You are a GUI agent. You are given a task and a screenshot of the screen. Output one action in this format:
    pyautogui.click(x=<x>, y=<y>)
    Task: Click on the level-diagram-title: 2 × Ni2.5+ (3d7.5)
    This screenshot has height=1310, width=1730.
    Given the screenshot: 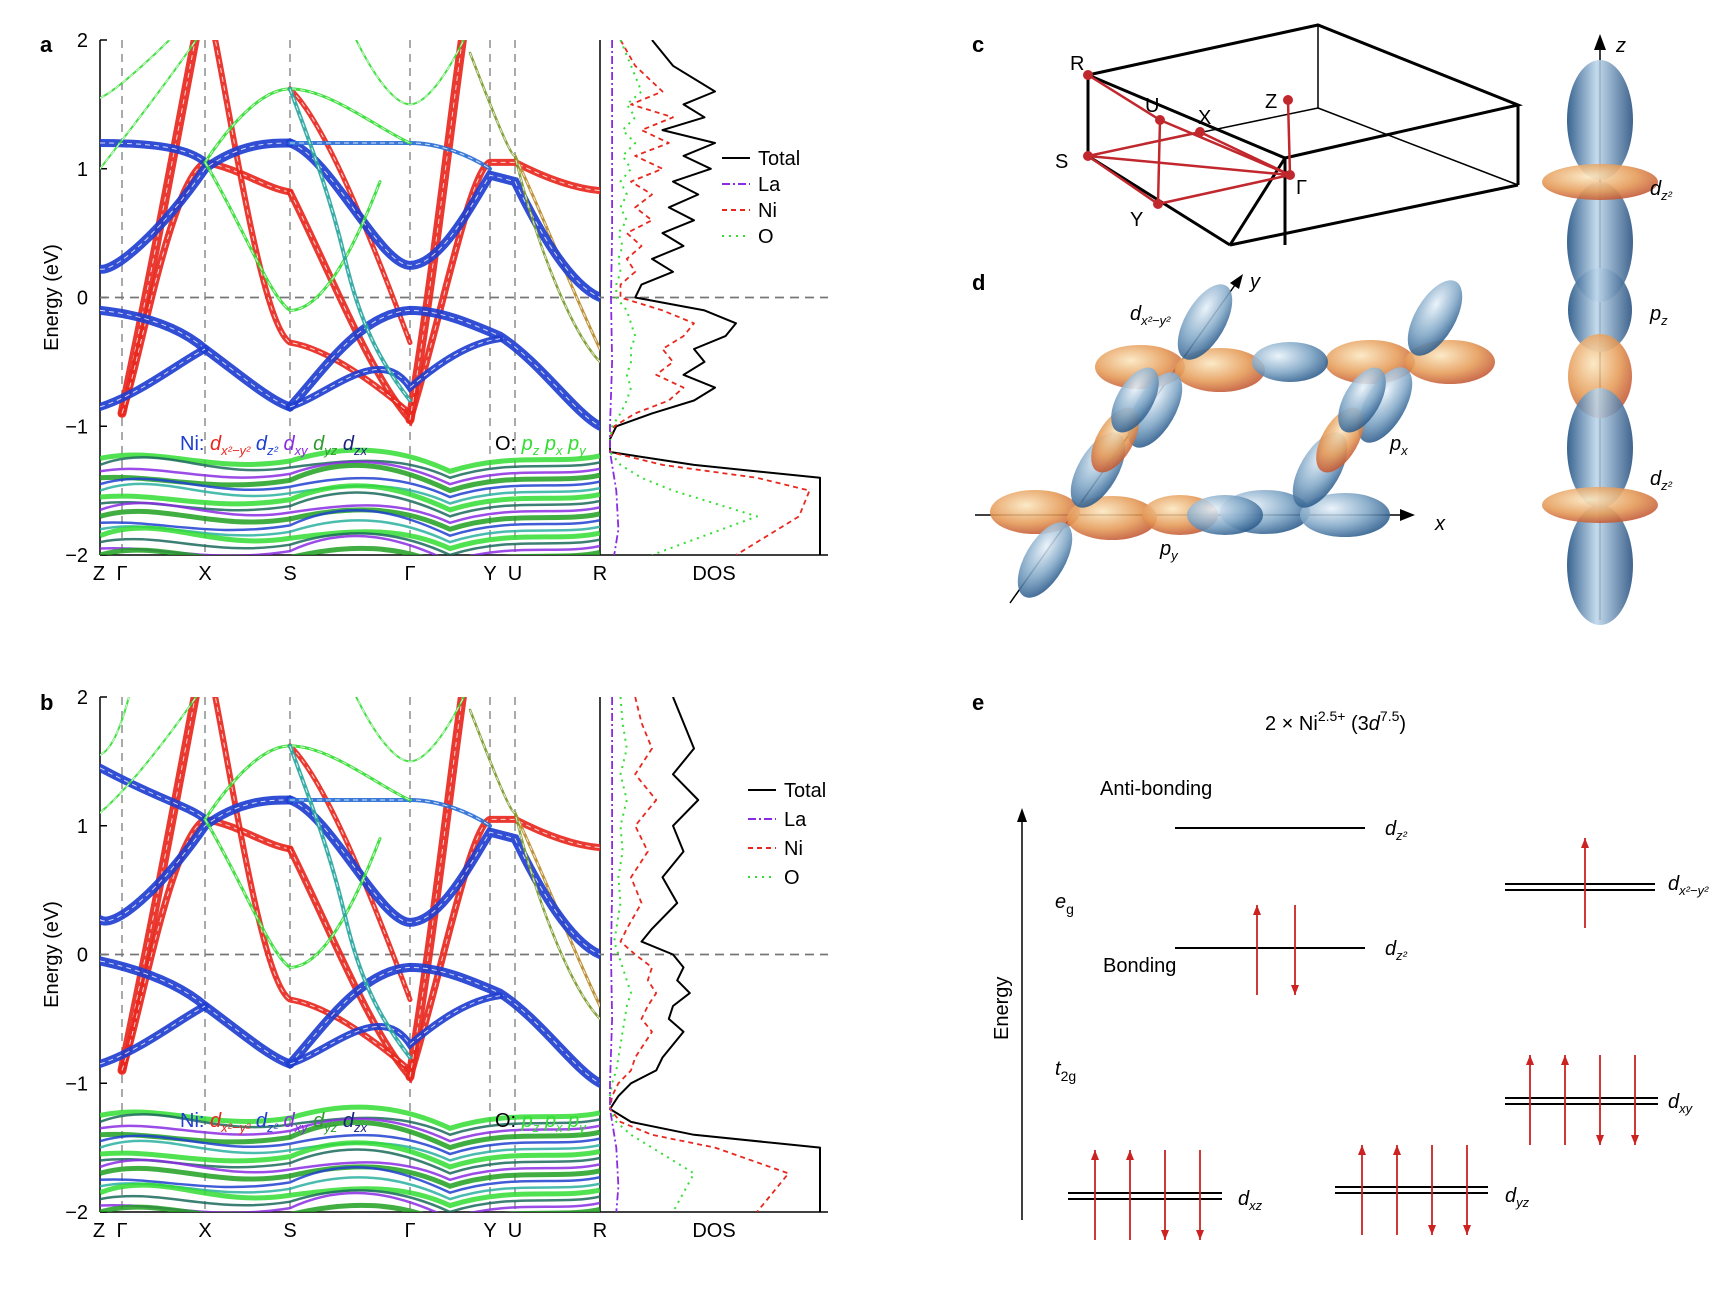 What is the action you would take?
    pyautogui.click(x=1335, y=721)
    